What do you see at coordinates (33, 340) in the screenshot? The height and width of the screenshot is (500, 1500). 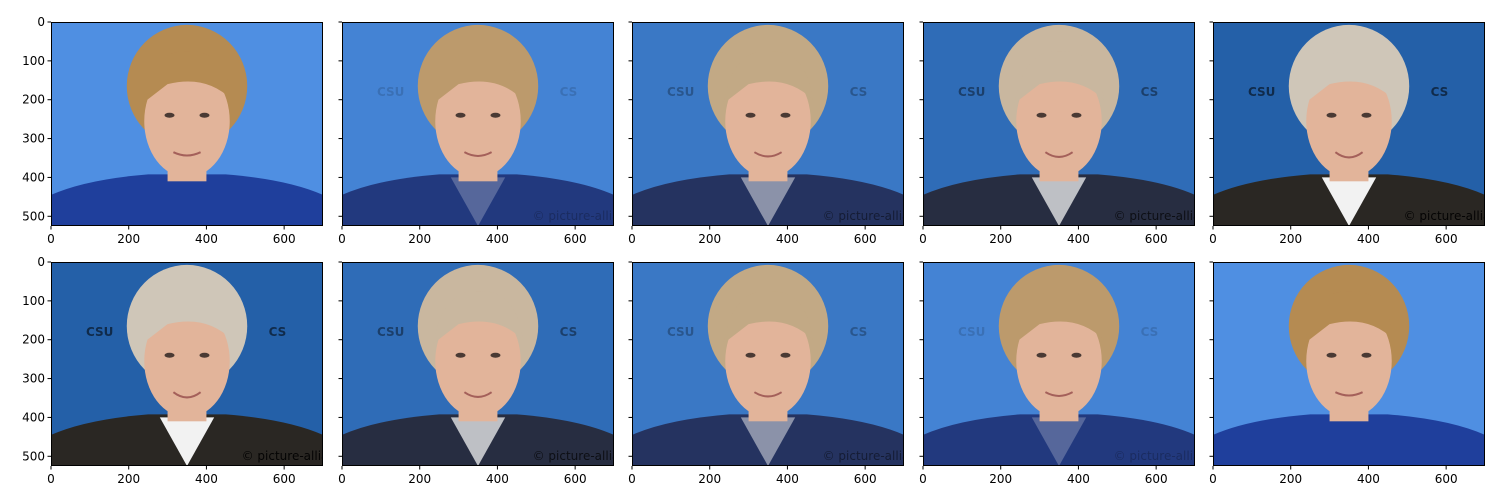 I see `y-tick-label: 200` at bounding box center [33, 340].